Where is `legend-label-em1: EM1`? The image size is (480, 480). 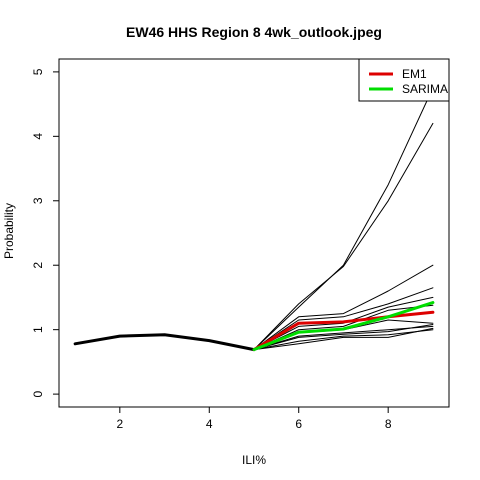
legend-label-em1: EM1 is located at coordinates (414, 74).